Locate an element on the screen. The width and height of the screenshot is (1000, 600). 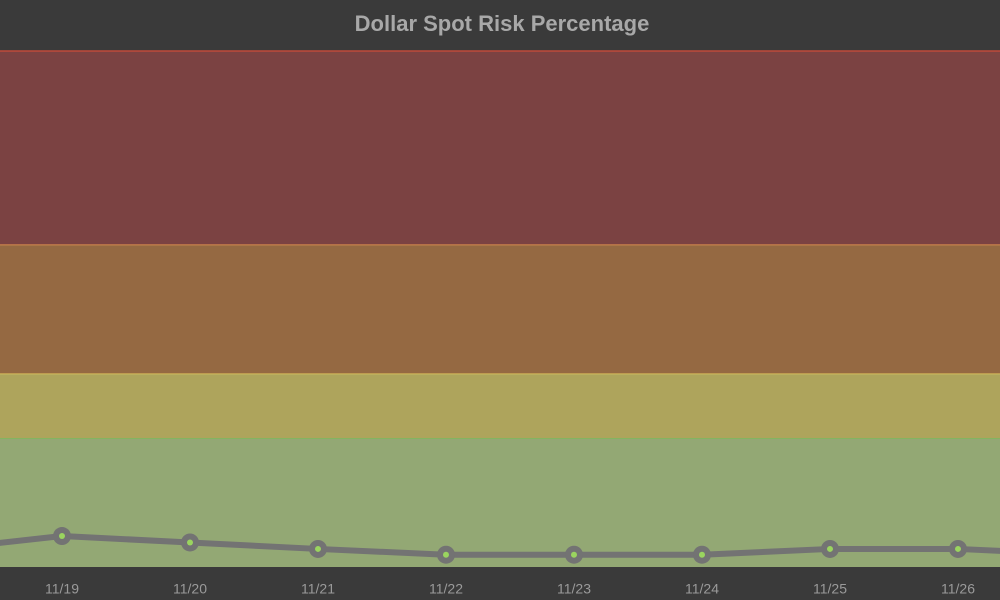
x-tick-label: 11/26 is located at coordinates (958, 589).